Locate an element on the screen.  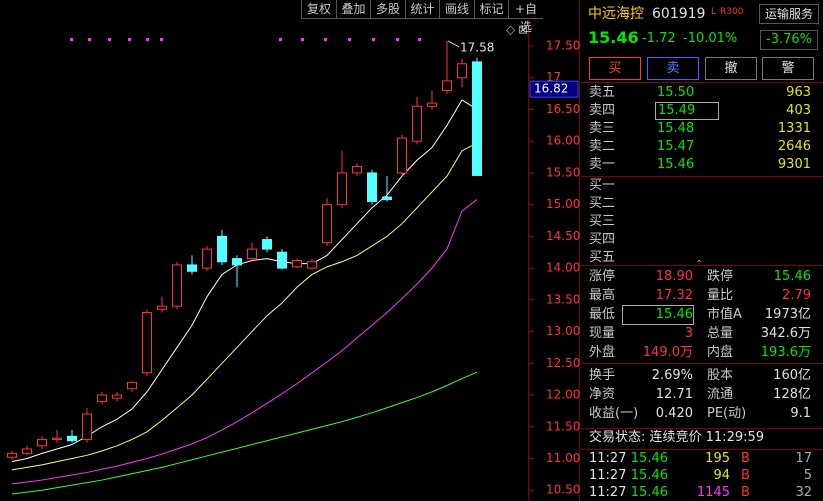
toolbar-button: 多股 is located at coordinates (387, 9).